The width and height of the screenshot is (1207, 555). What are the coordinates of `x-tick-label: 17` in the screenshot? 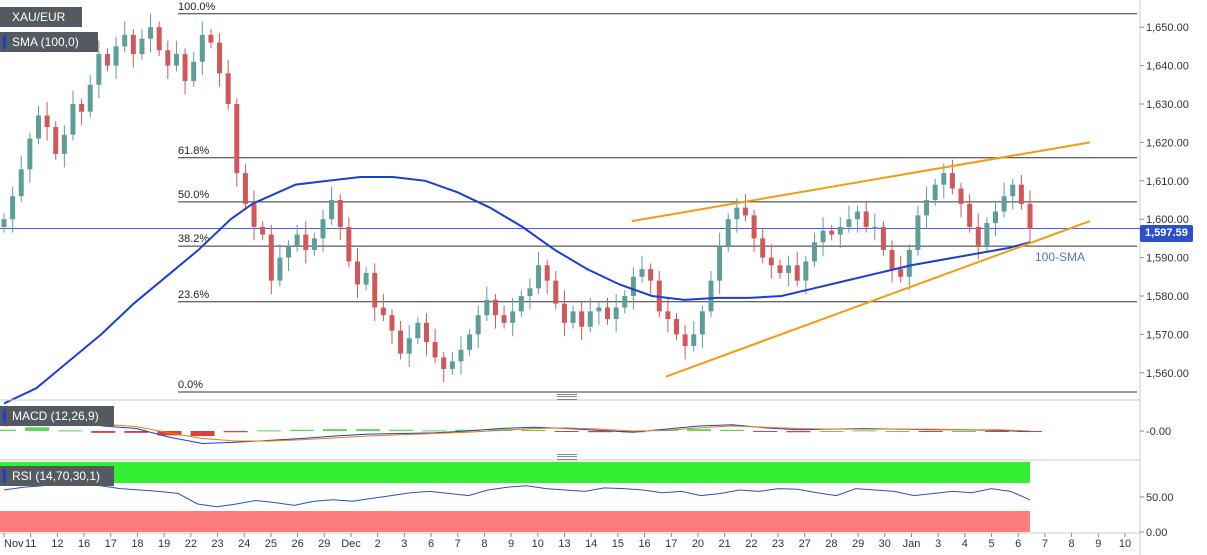 It's located at (111, 544).